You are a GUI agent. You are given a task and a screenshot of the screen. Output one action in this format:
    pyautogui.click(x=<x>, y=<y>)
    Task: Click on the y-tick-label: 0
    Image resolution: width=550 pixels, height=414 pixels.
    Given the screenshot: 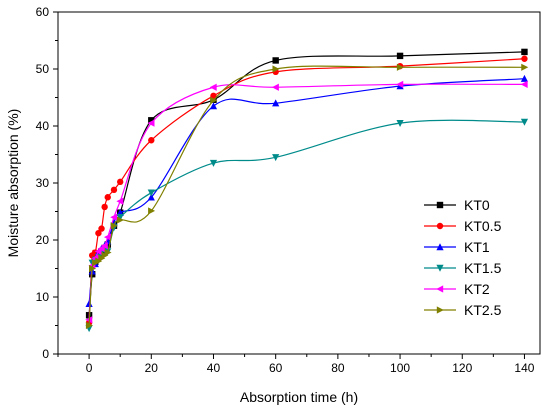 What is the action you would take?
    pyautogui.click(x=45, y=354)
    